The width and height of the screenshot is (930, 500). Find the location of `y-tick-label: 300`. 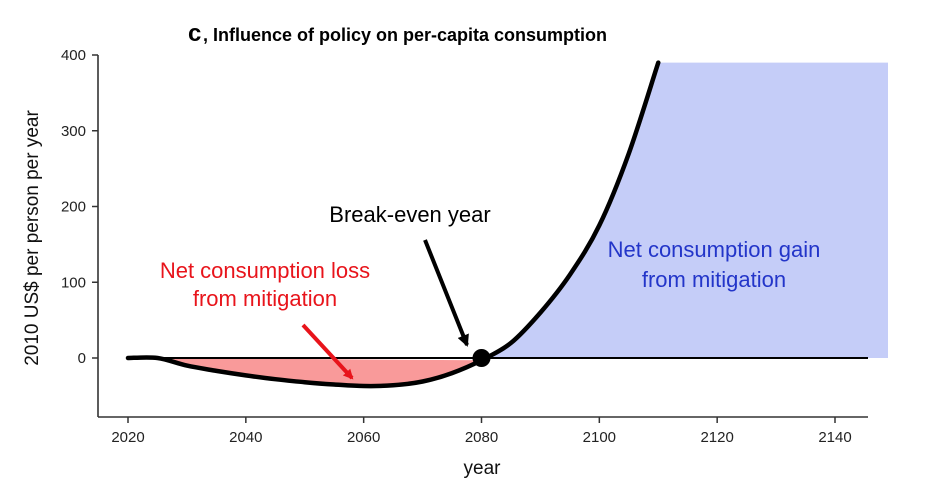

y-tick-label: 300 is located at coordinates (73, 131).